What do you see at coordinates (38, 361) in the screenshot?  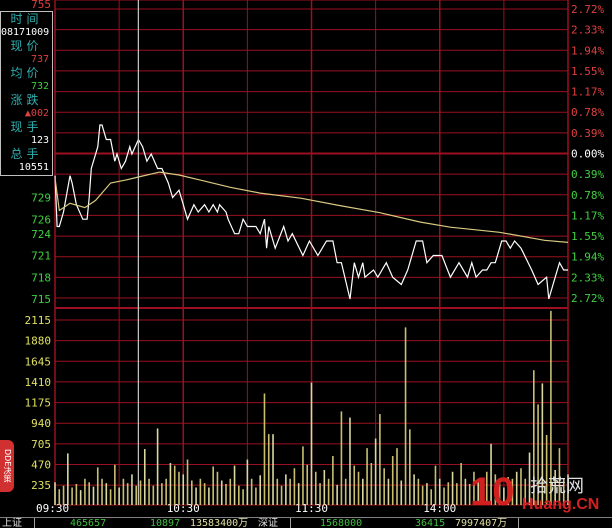 I see `volume-tick-label: 1645` at bounding box center [38, 361].